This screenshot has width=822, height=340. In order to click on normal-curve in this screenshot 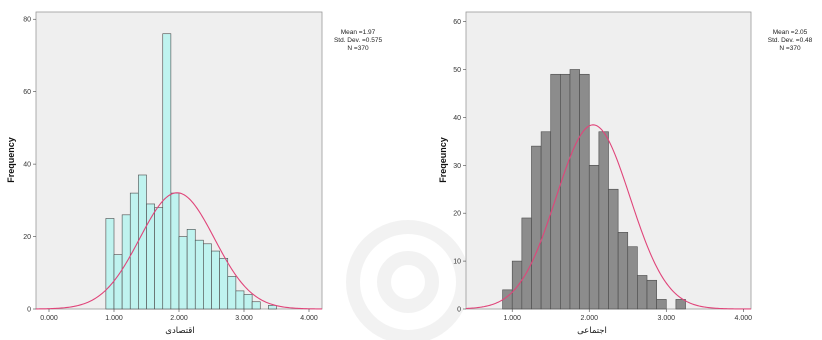, I will do `click(179, 251)`.